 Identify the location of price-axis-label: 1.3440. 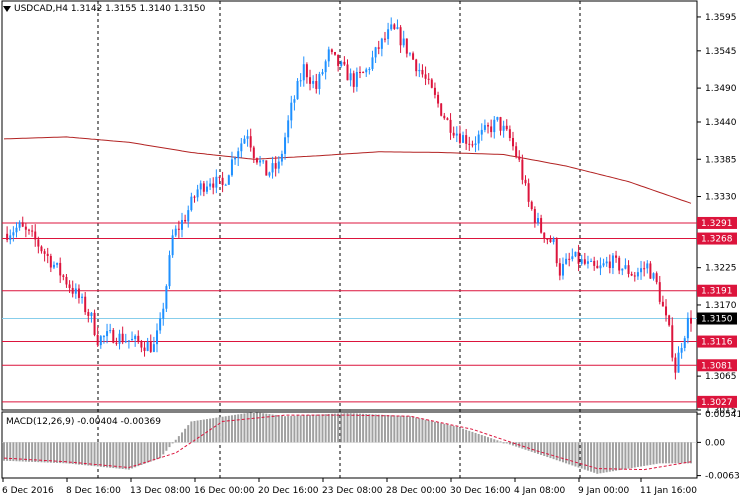
(721, 123).